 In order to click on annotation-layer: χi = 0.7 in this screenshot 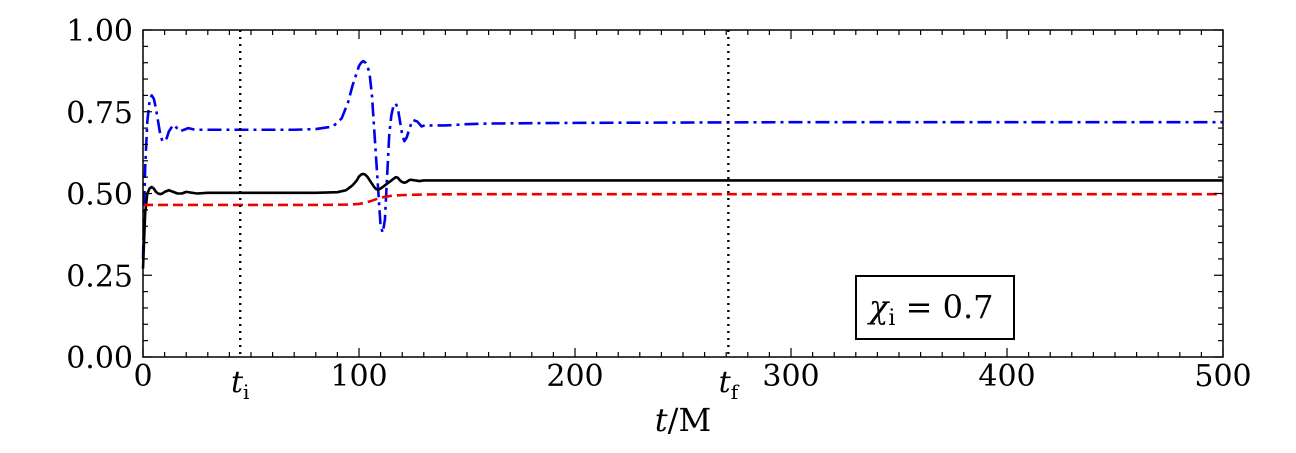, I will do `click(935, 307)`.